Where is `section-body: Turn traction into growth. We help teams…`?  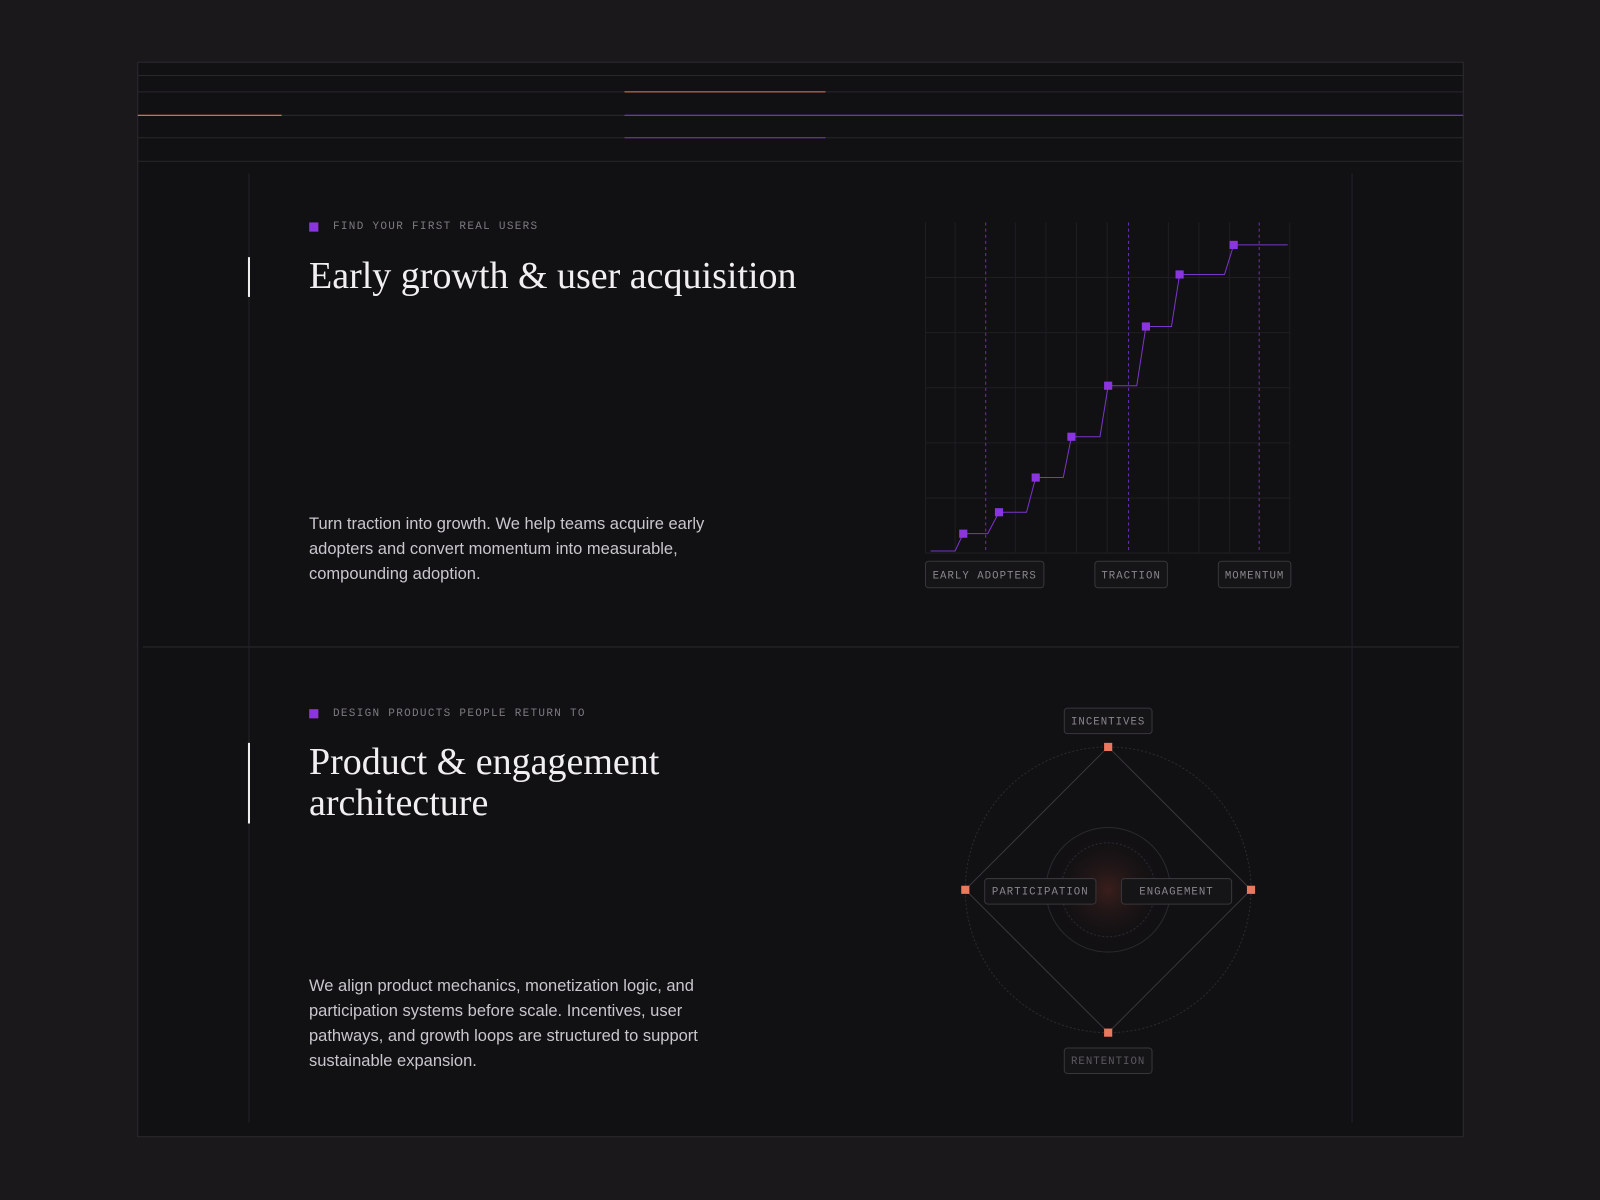
section-body: Turn traction into growth. We help teams… is located at coordinates (507, 549).